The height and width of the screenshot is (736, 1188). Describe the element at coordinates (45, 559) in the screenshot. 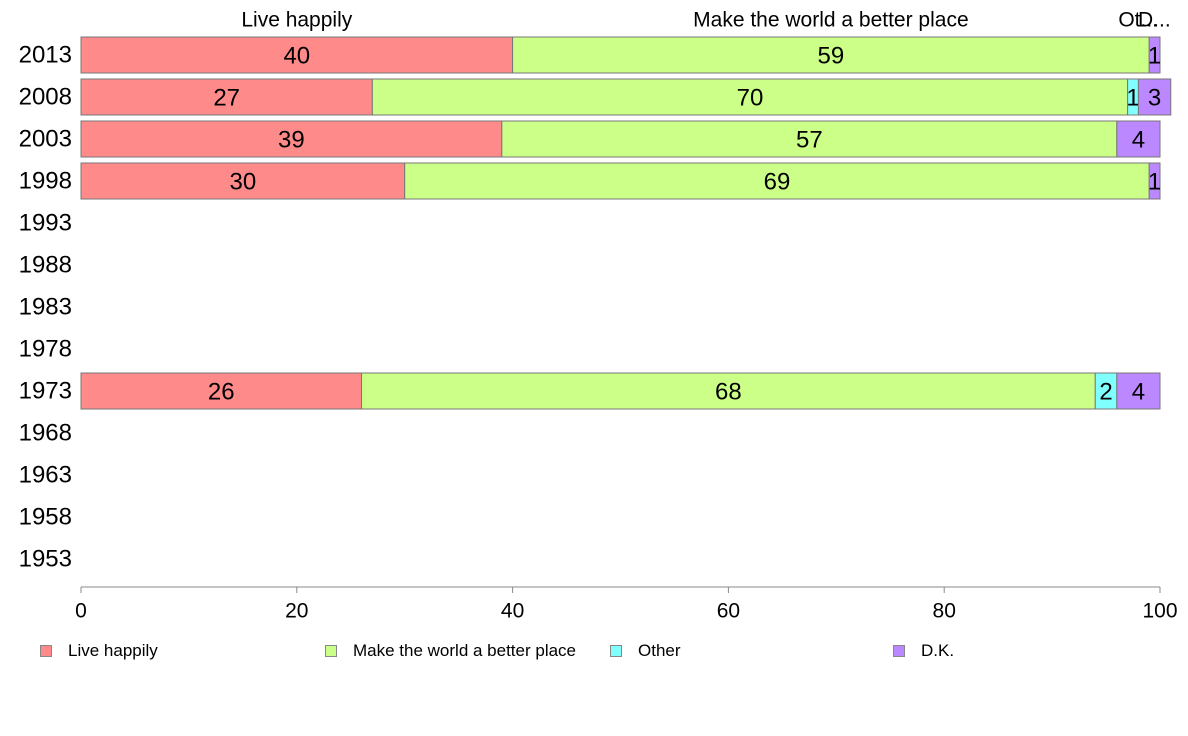

I see `y-tick-label: 1953` at that location.